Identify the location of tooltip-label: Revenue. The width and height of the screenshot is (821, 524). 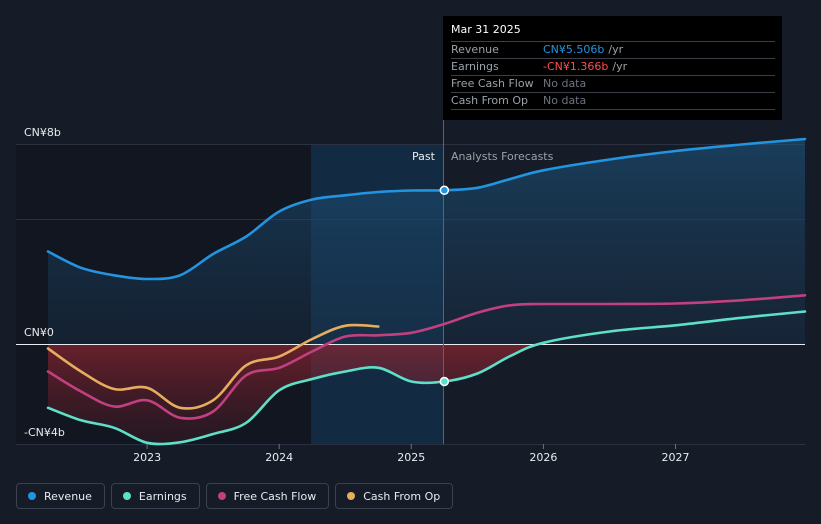
(475, 49).